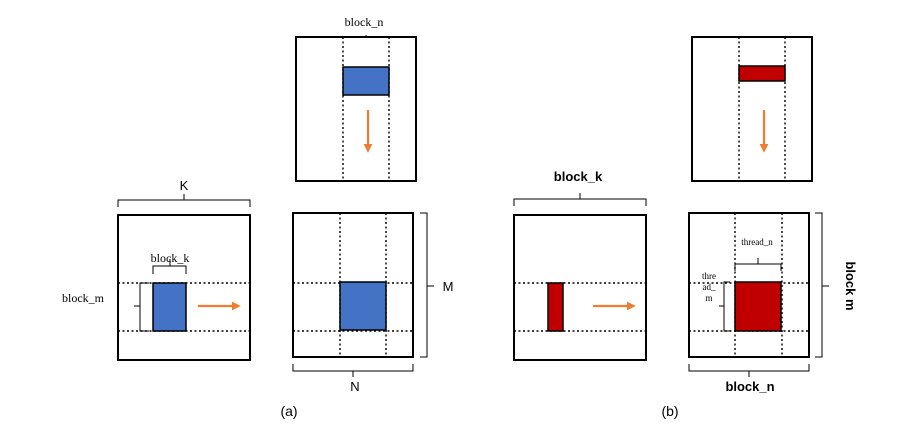 This screenshot has height=430, width=916. Describe the element at coordinates (762, 73) in the screenshot. I see `tile-b-b` at that location.